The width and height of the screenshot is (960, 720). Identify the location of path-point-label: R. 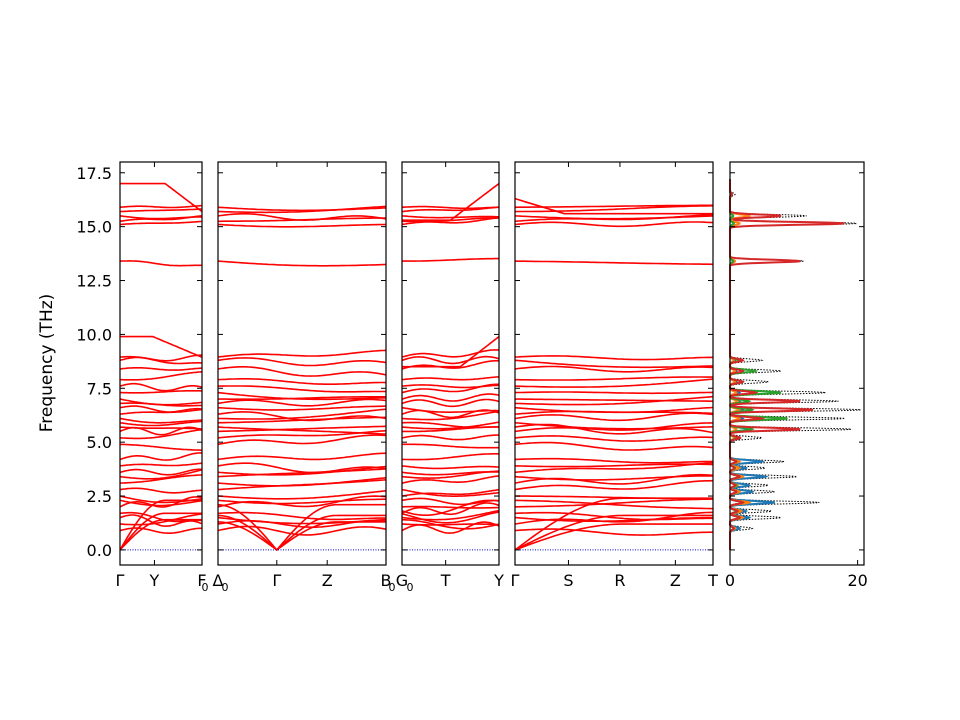
(619, 580).